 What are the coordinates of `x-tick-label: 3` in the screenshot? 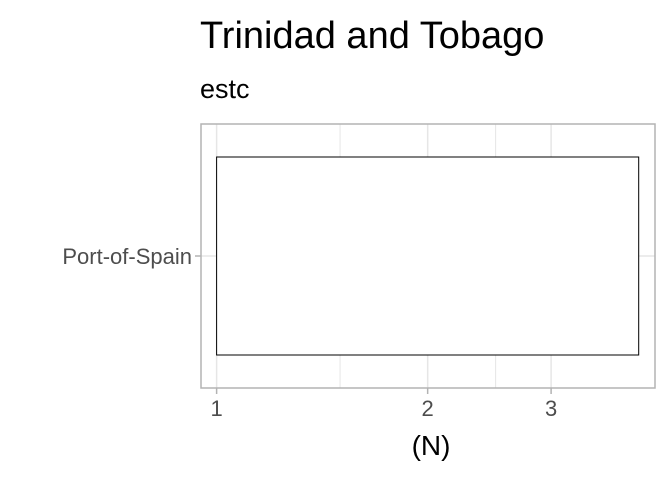 It's located at (551, 408).